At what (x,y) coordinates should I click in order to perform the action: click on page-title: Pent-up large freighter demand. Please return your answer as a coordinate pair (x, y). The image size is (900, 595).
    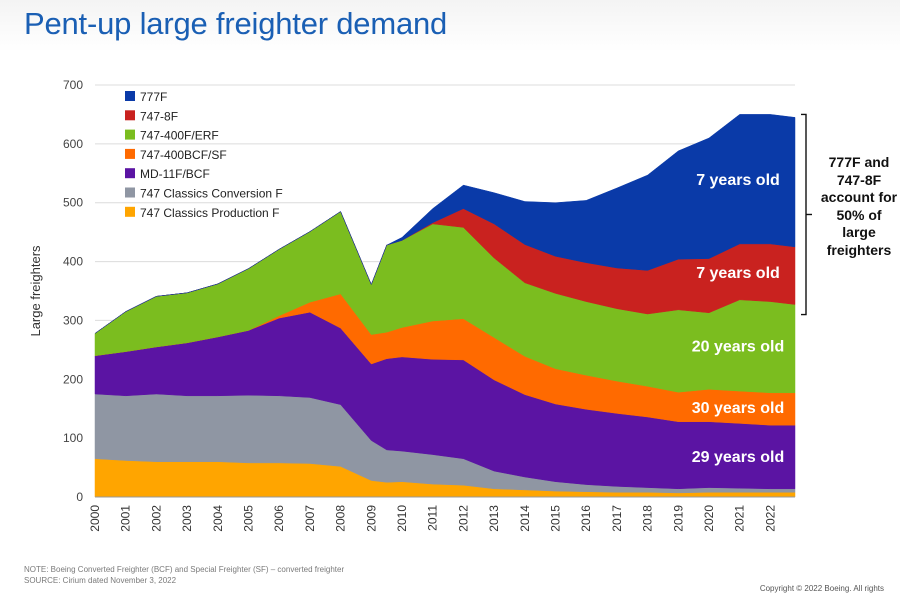
    Looking at the image, I should click on (236, 23).